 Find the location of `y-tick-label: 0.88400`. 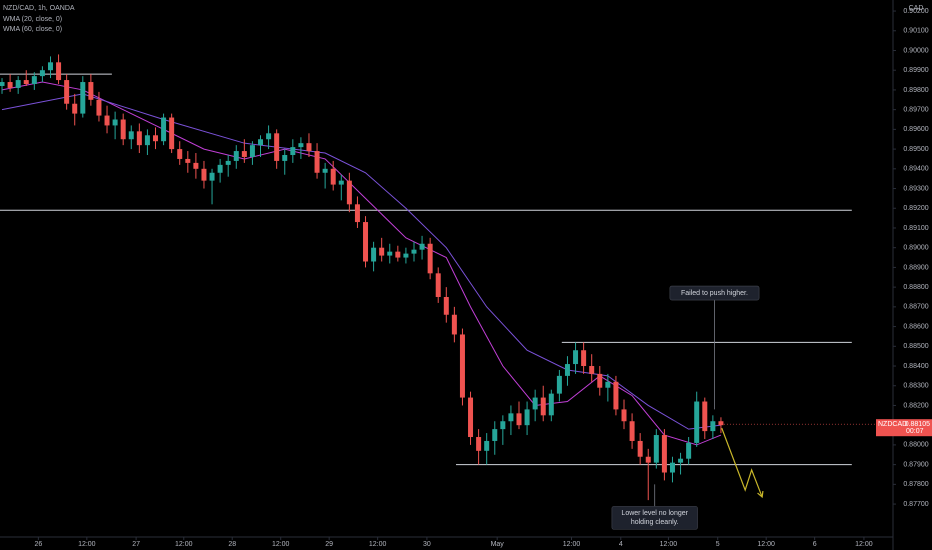

y-tick-label: 0.88400 is located at coordinates (915, 366).